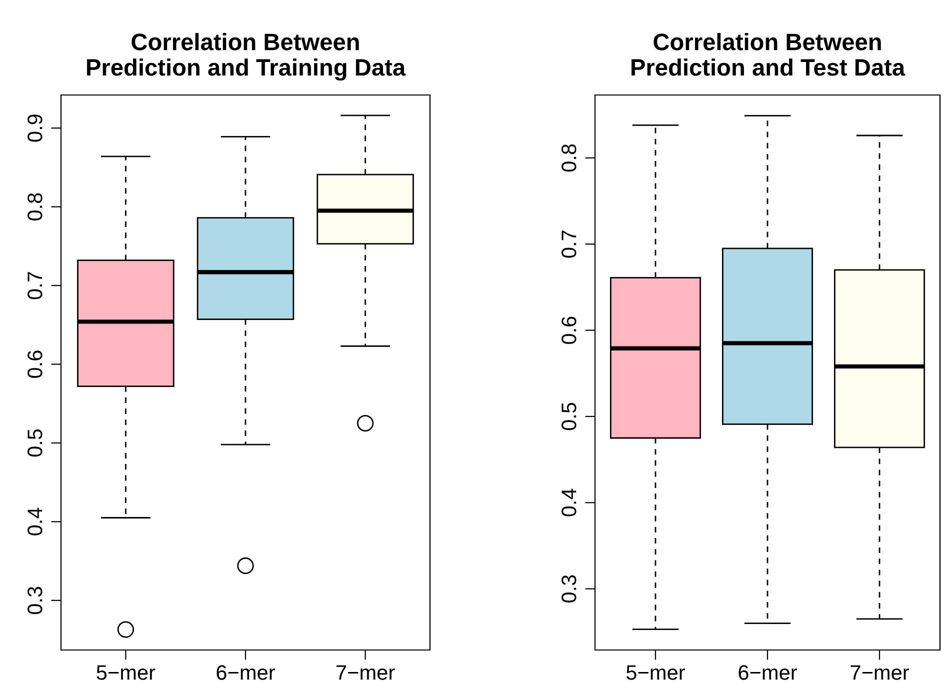 This screenshot has width=950, height=700. Describe the element at coordinates (246, 57) in the screenshot. I see `chart-title: Correlation Between Prediction and Training Data` at that location.